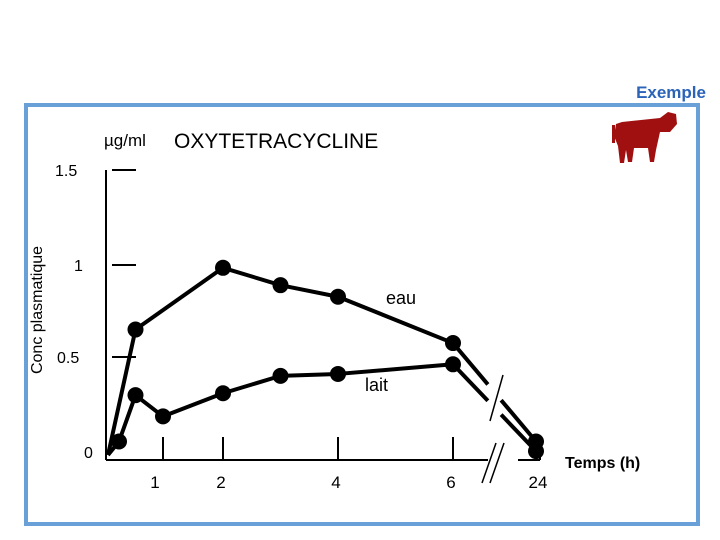 The image size is (720, 540). Describe the element at coordinates (37, 310) in the screenshot. I see `y-axis-label: Conc plasmatique` at that location.